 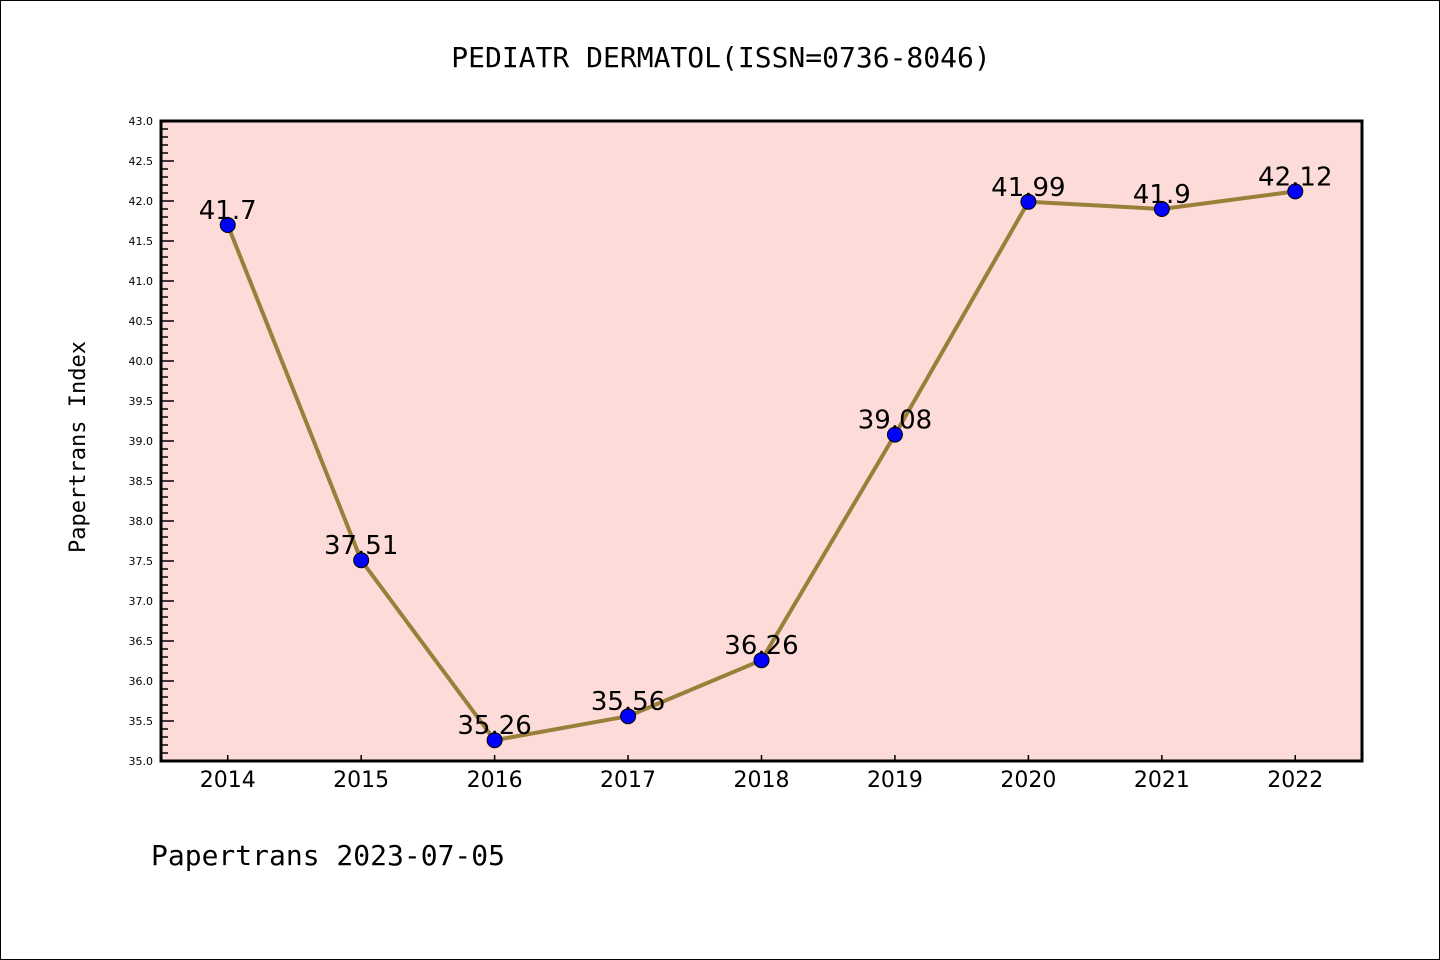 I want to click on data-label: 35.56, so click(x=628, y=702).